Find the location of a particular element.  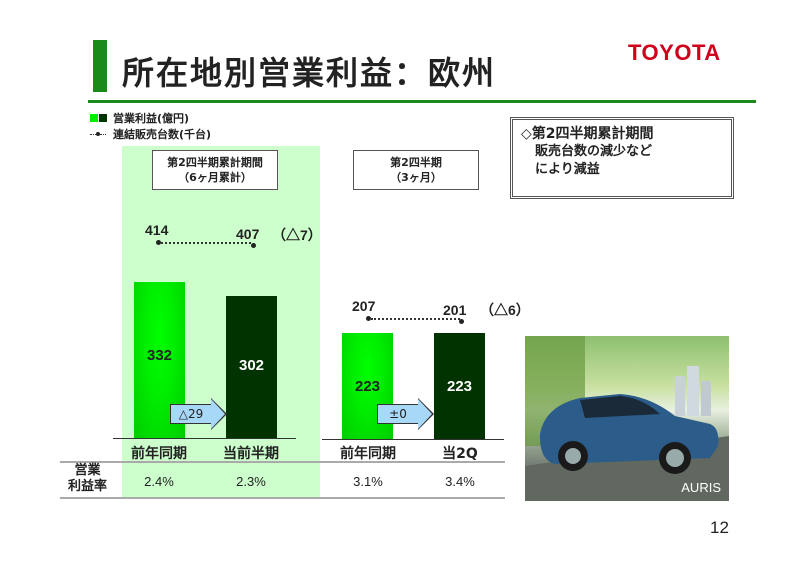

bar-value: 332 is located at coordinates (159, 355).